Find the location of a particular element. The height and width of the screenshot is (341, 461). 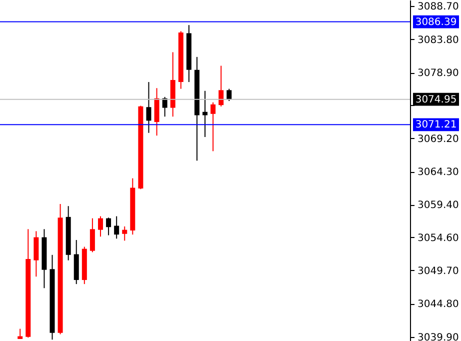

y-tick-label: 3039.90 is located at coordinates (438, 336).